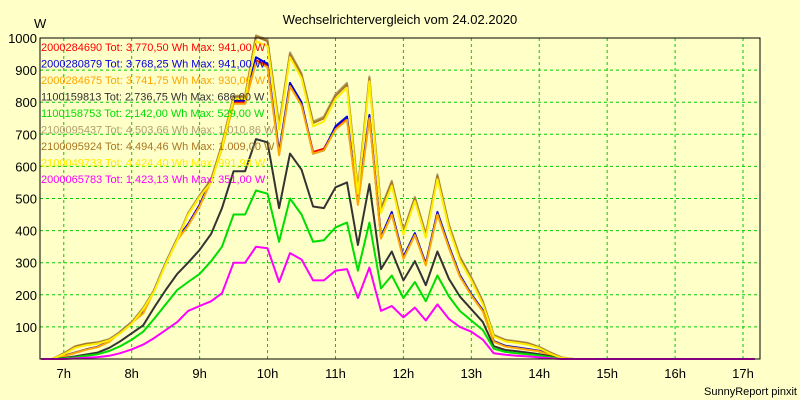 This screenshot has width=800, height=400. What do you see at coordinates (607, 373) in the screenshot?
I see `x-tick-label: 15h` at bounding box center [607, 373].